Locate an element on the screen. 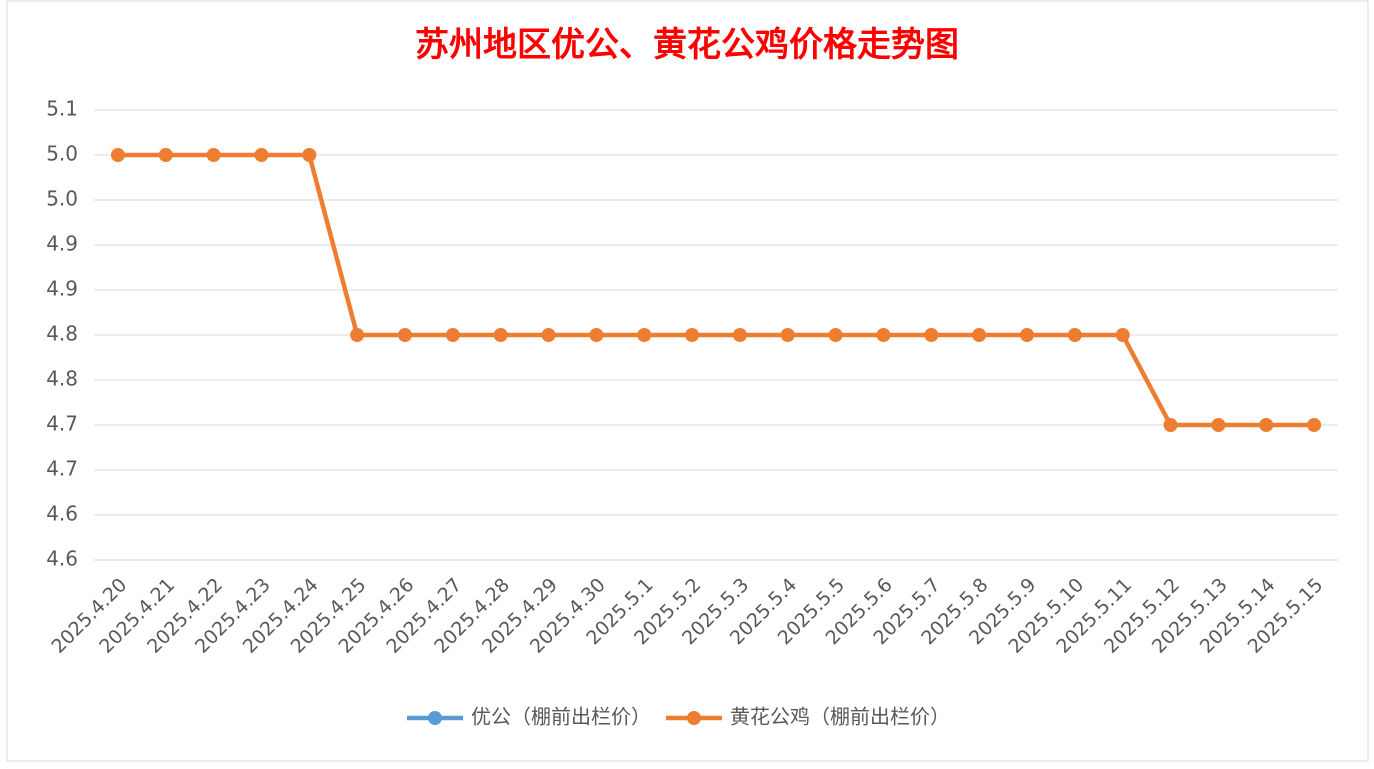  chart-title: 苏州地区优公、黄花公鸡价格走势图 is located at coordinates (687, 45).